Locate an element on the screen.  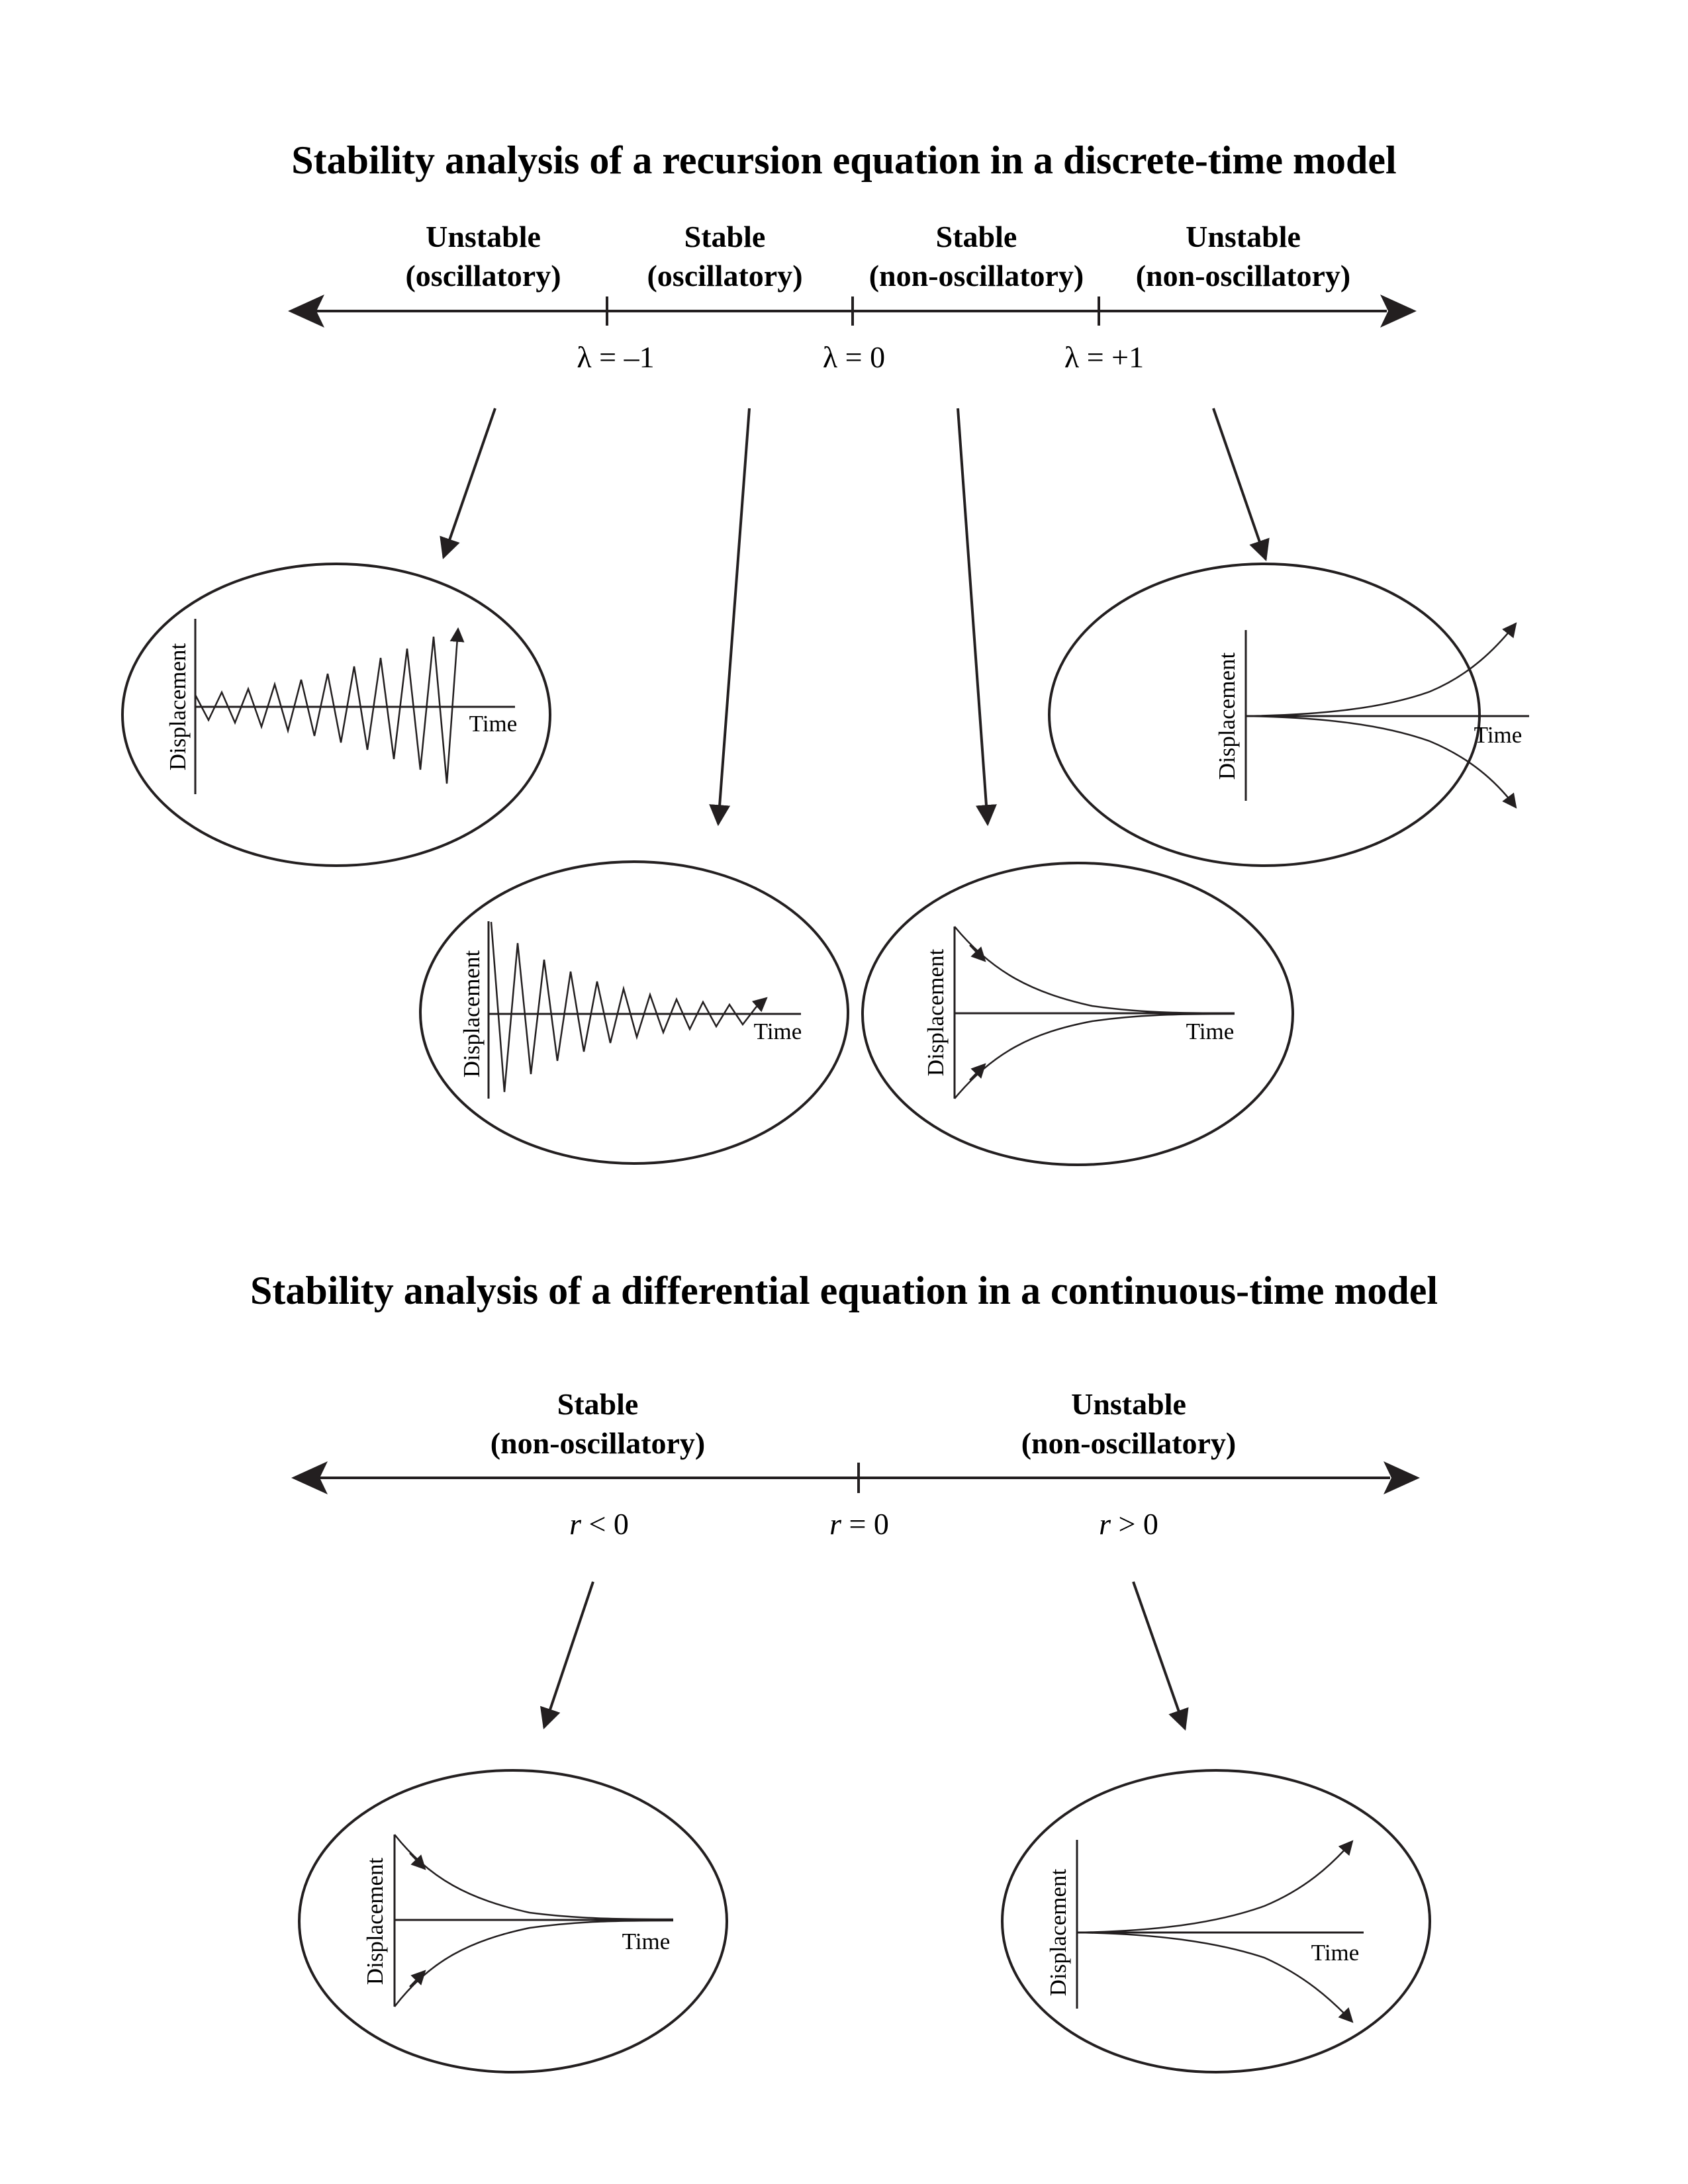
plot-continuous-stable: Displacement Time is located at coordinates (513, 1921).